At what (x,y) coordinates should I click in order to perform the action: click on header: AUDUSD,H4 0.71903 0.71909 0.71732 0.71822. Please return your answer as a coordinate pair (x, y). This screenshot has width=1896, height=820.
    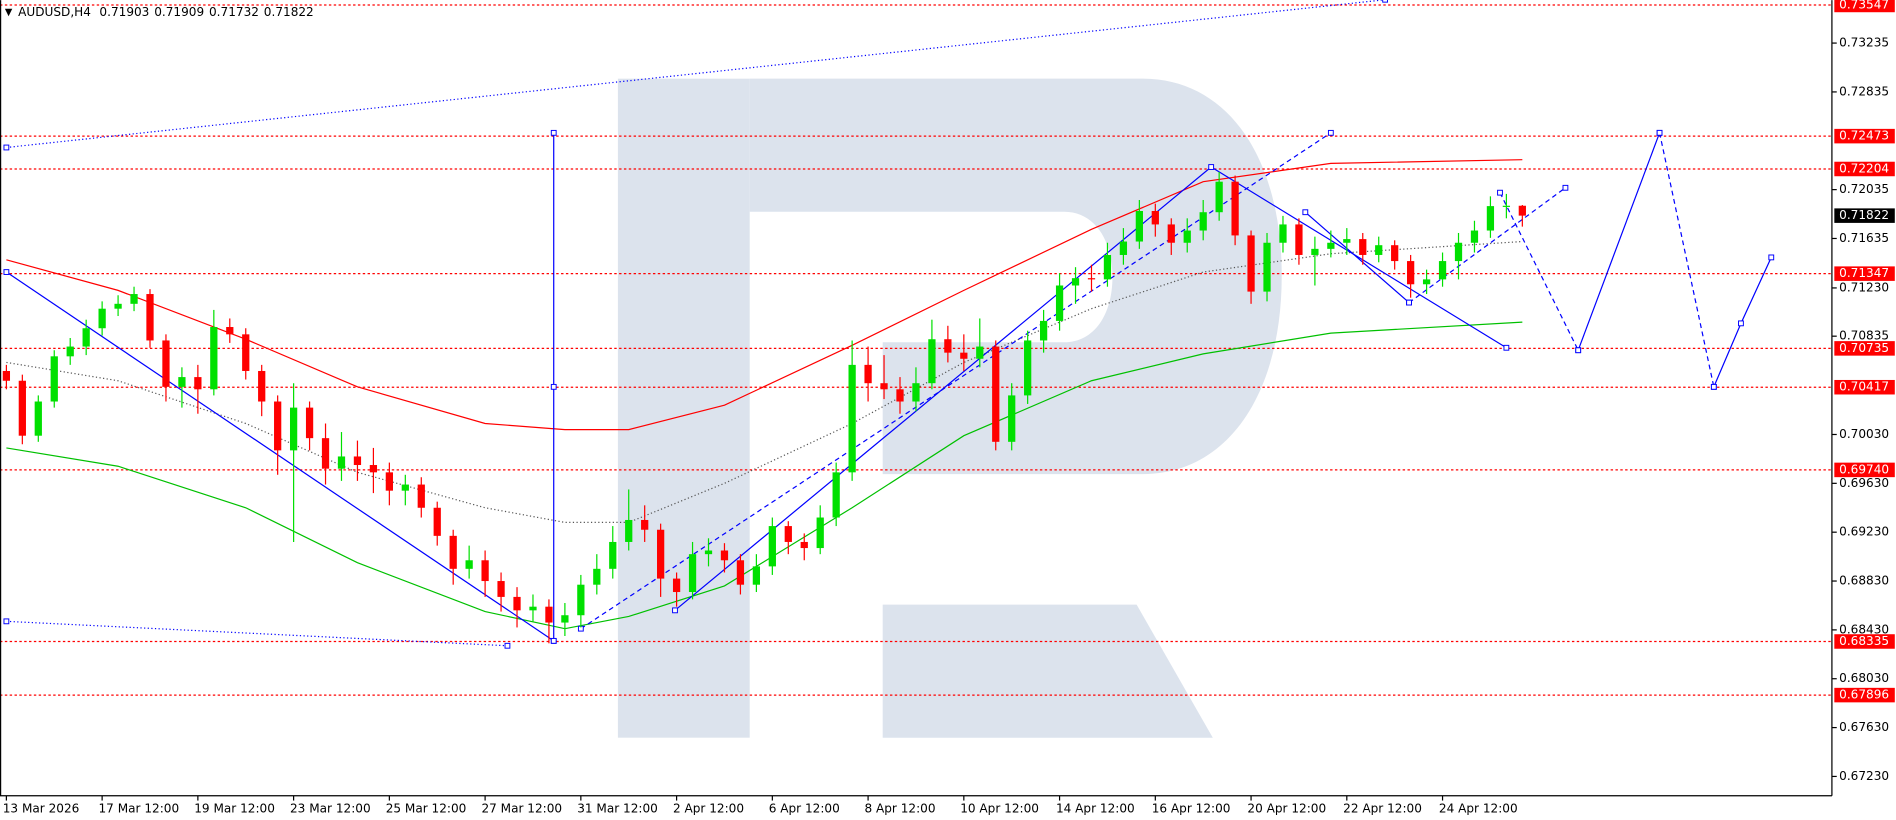
    Looking at the image, I should click on (166, 12).